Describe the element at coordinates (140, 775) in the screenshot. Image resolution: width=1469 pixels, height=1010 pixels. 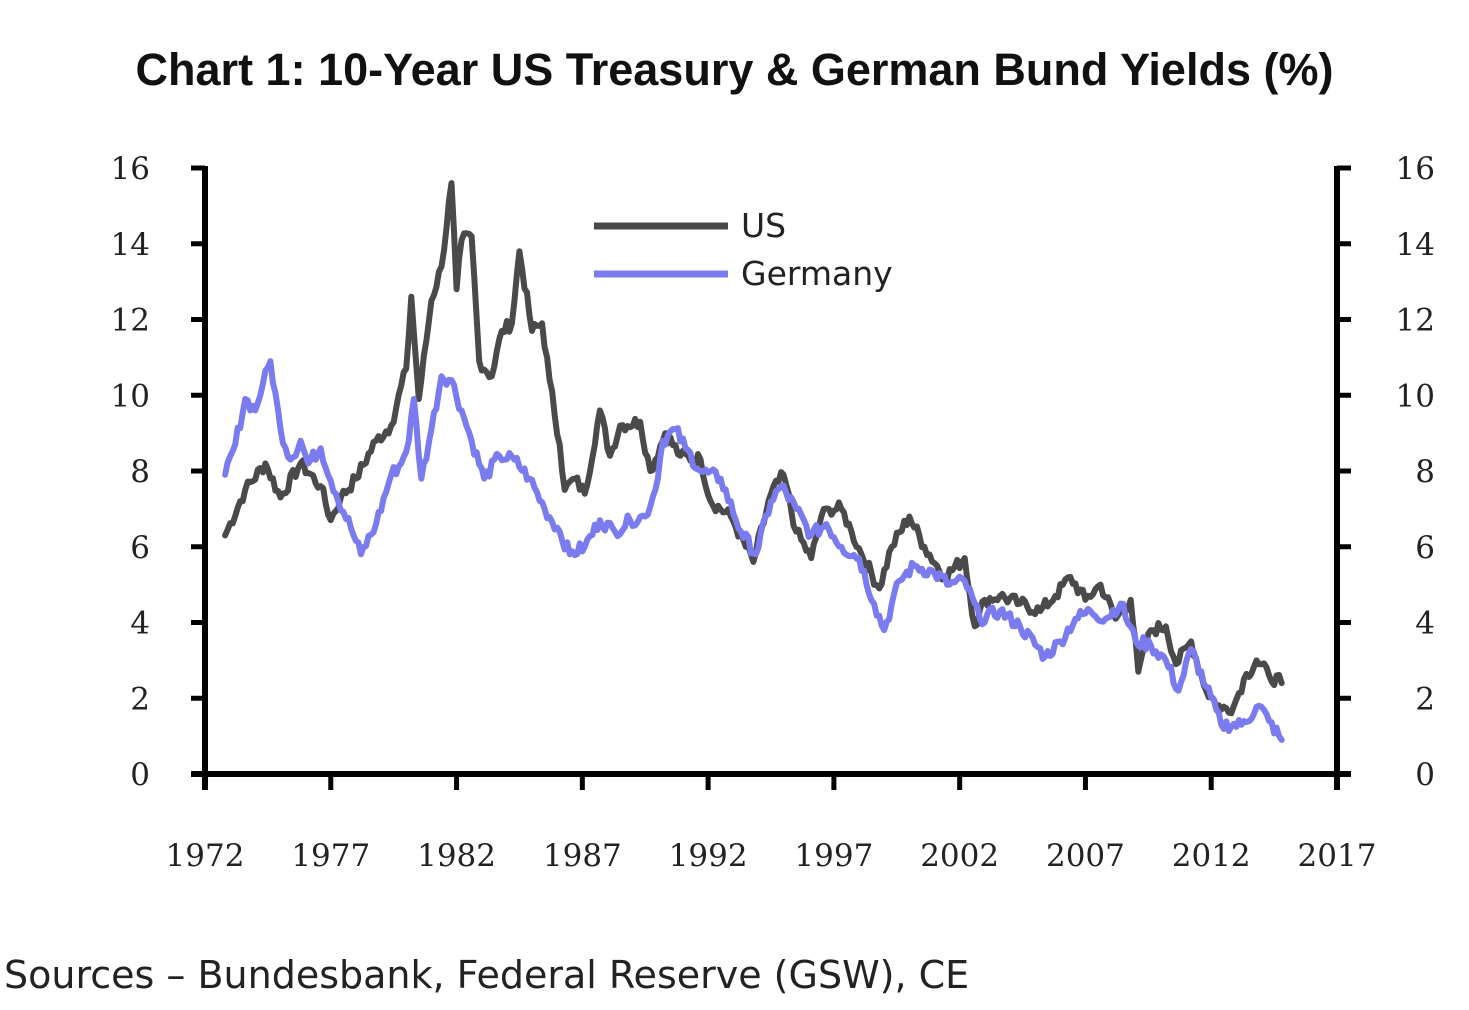
I see `y-tick-label-left: 0` at that location.